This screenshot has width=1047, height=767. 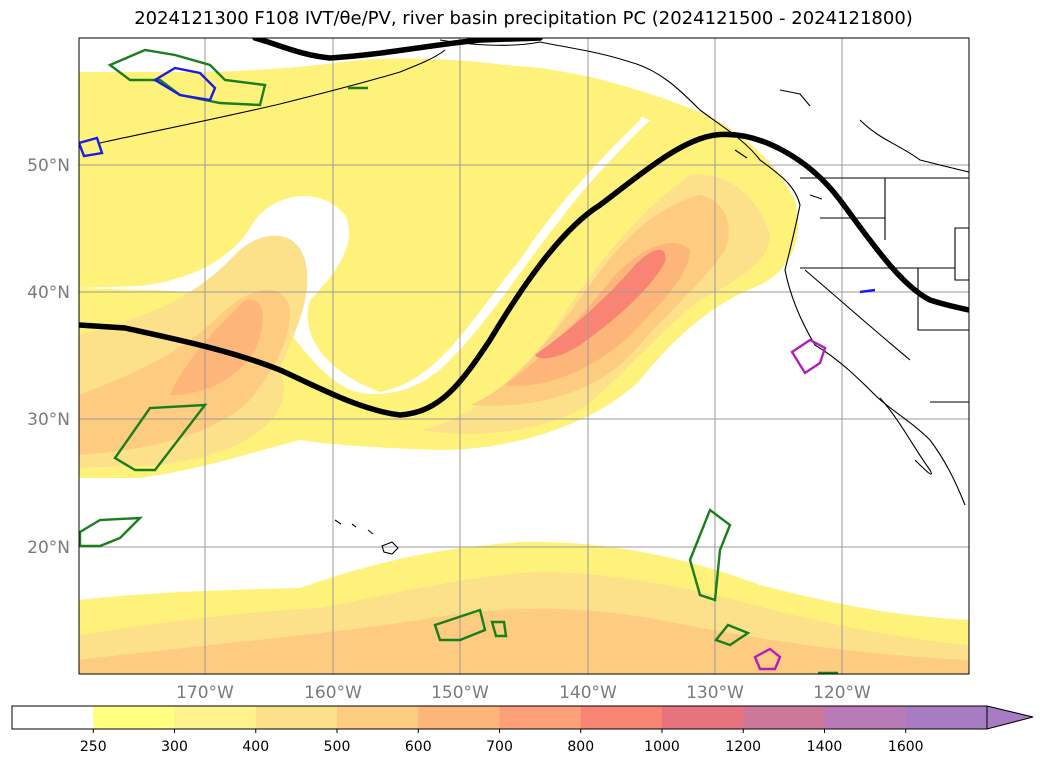 What do you see at coordinates (588, 693) in the screenshot?
I see `lon-label-140w: 140°W` at bounding box center [588, 693].